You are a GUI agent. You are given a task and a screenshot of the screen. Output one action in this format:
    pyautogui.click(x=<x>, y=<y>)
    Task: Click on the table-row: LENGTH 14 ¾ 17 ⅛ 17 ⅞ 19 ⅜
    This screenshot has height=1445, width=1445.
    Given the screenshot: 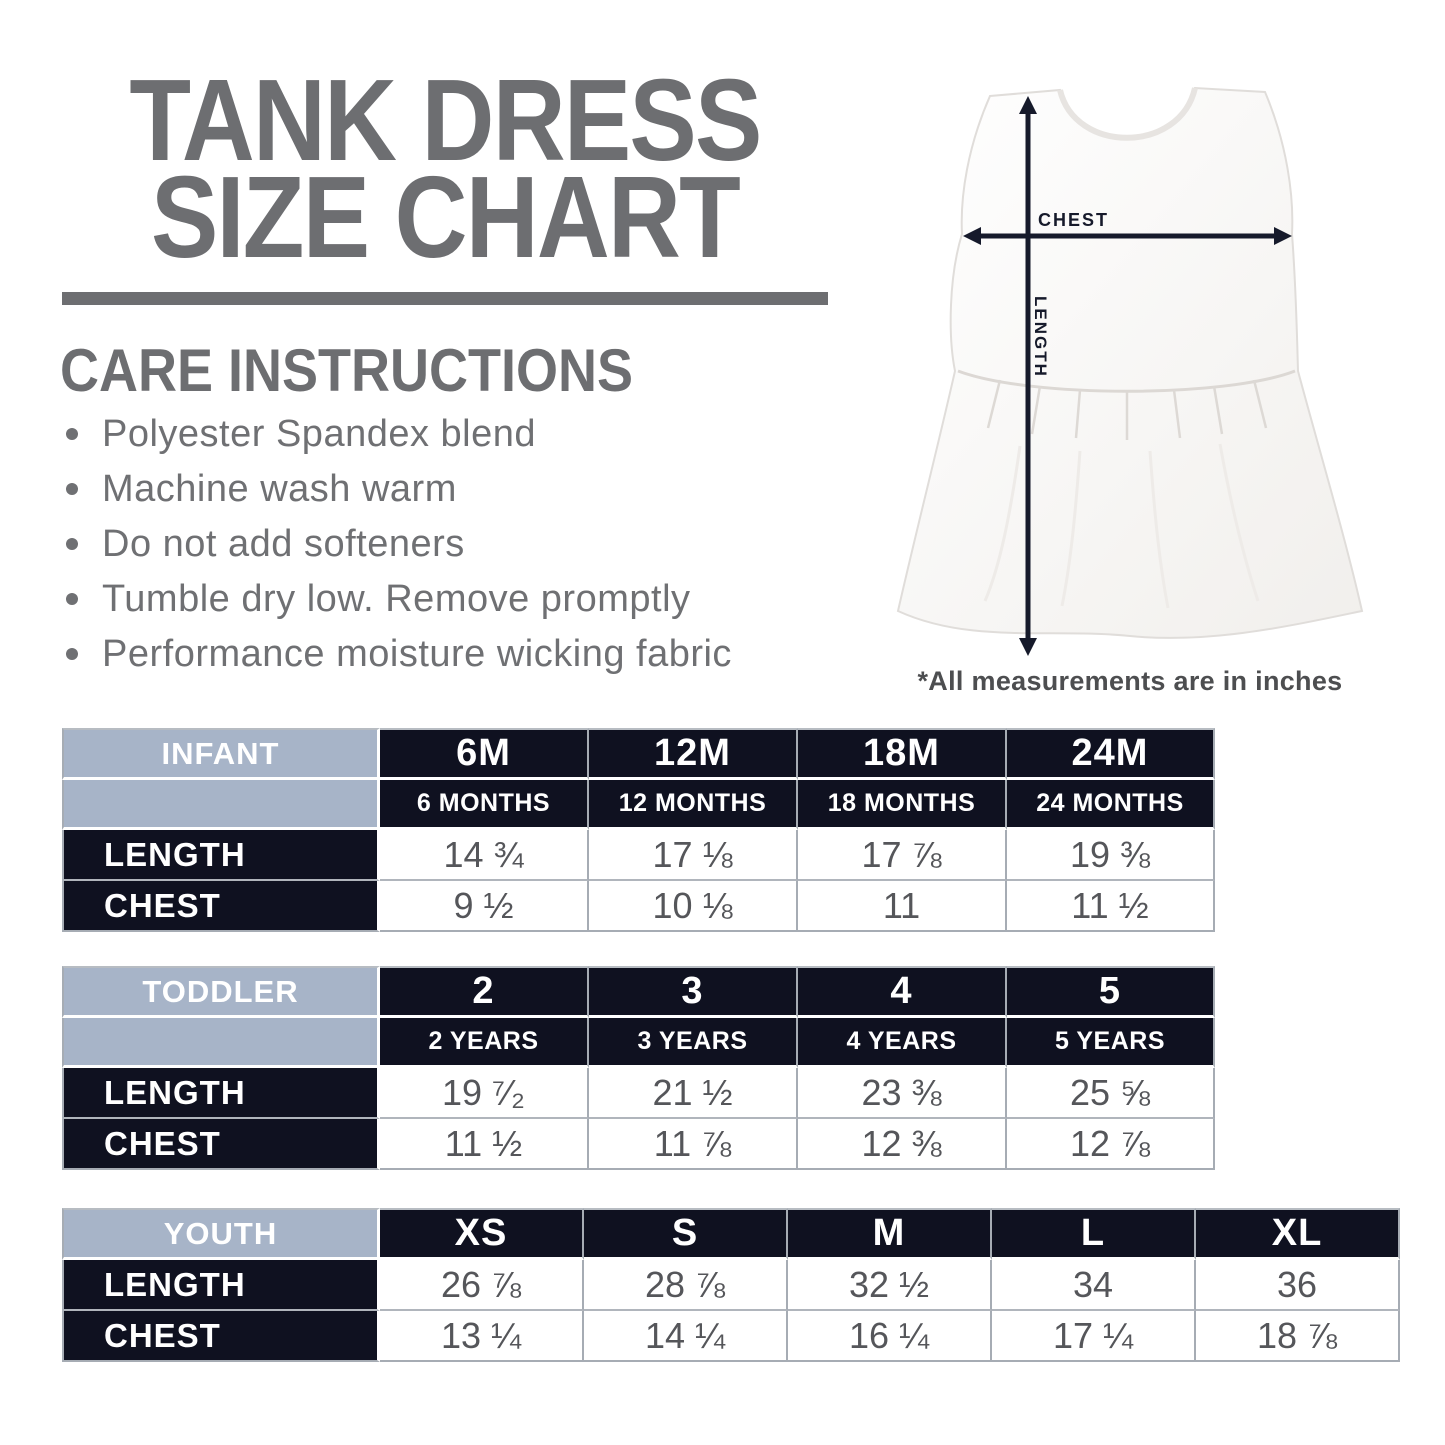 What is the action you would take?
    pyautogui.click(x=638, y=855)
    